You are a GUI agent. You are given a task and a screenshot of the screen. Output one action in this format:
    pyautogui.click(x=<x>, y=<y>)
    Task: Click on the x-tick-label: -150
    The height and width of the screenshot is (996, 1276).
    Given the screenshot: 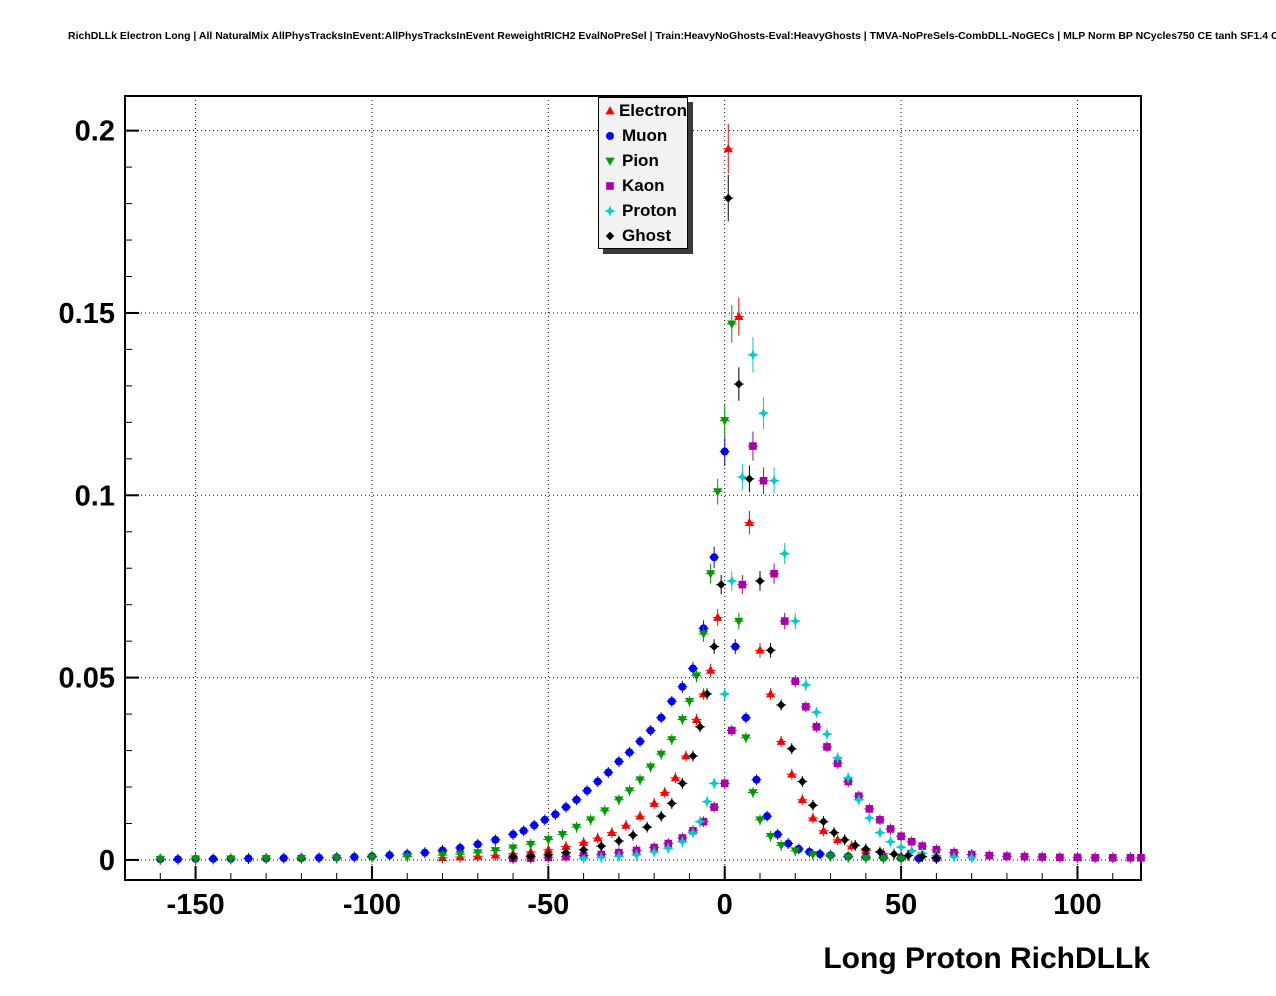 What is the action you would take?
    pyautogui.click(x=196, y=905)
    